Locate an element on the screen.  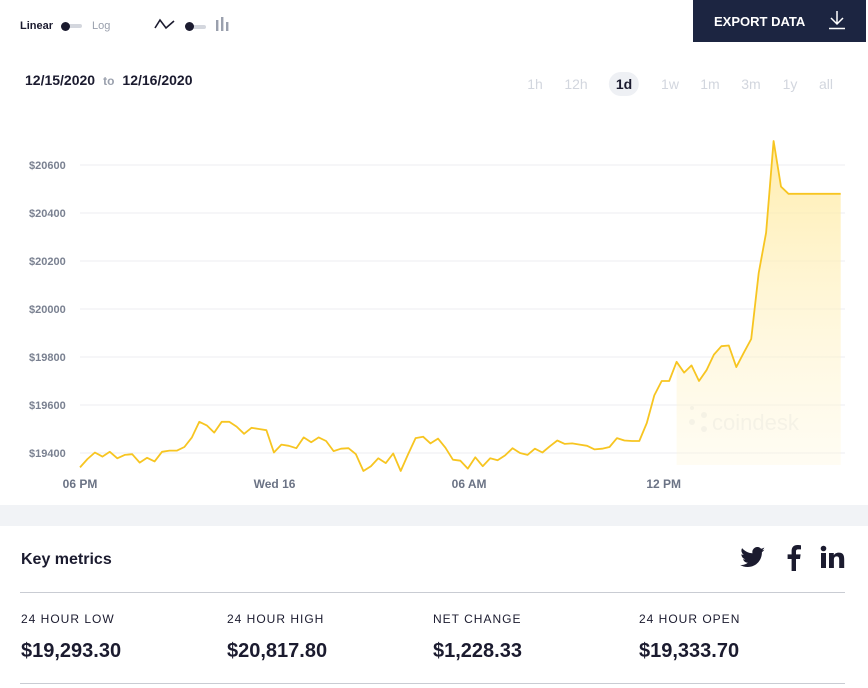
candlestick-icon is located at coordinates (222, 26).